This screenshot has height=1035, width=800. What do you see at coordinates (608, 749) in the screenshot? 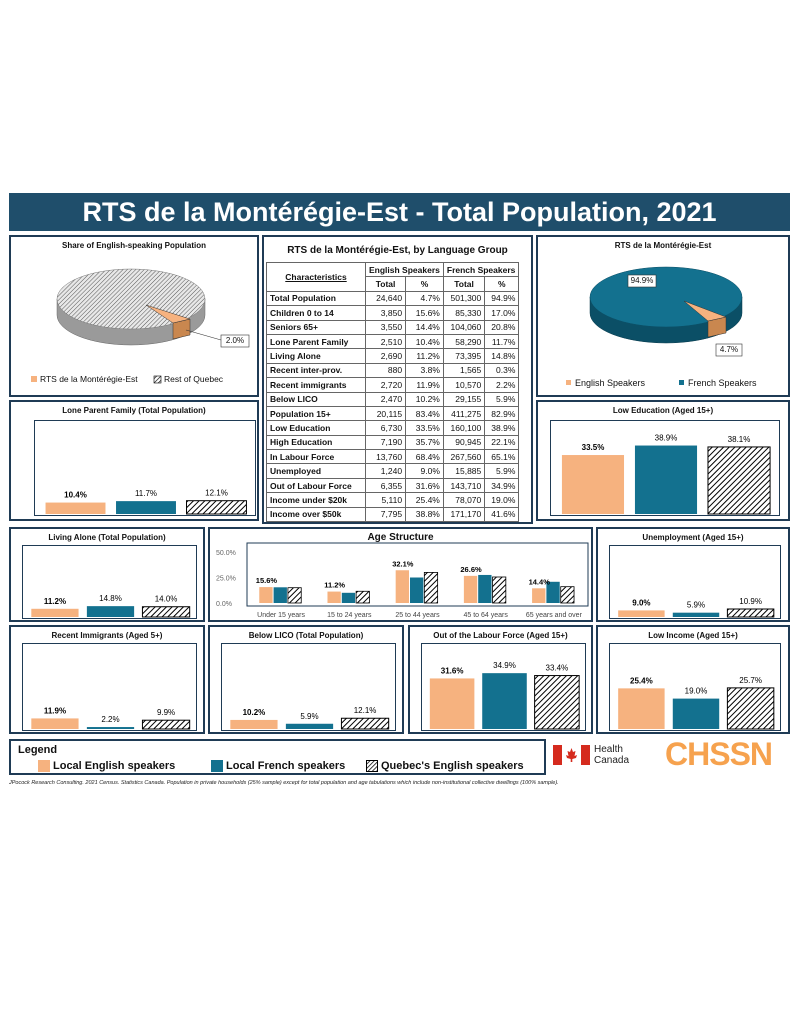
I see `health-canada-line1: Health` at bounding box center [608, 749].